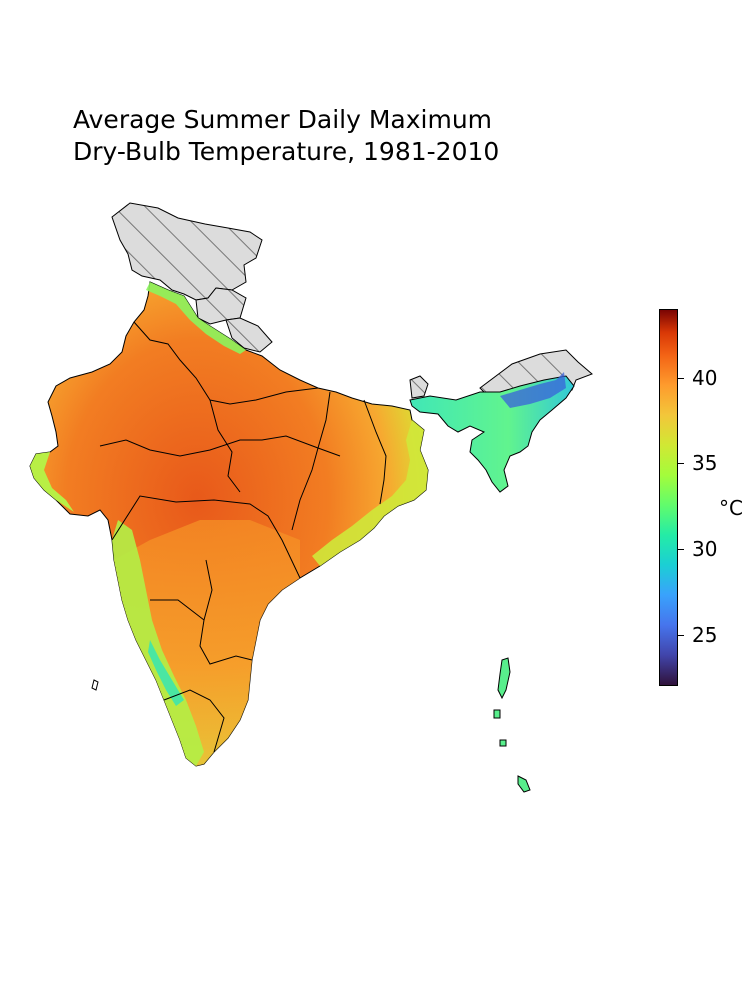 The height and width of the screenshot is (1000, 750). I want to click on northeast-region, so click(492, 434).